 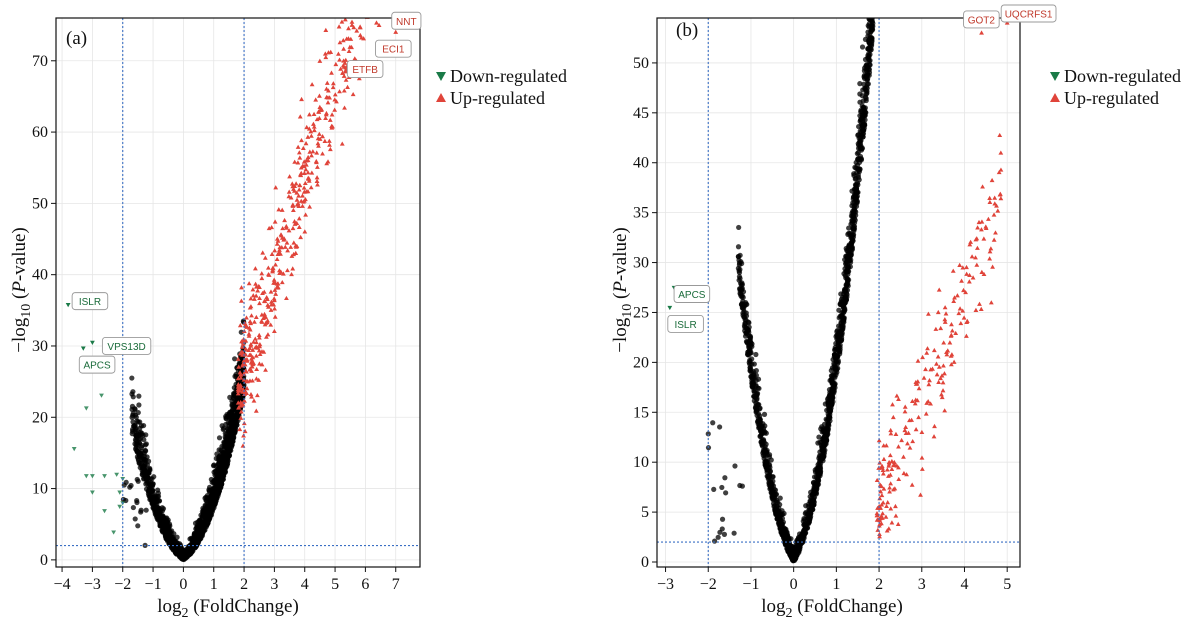 What do you see at coordinates (641, 362) in the screenshot?
I see `y-tick-label: 20` at bounding box center [641, 362].